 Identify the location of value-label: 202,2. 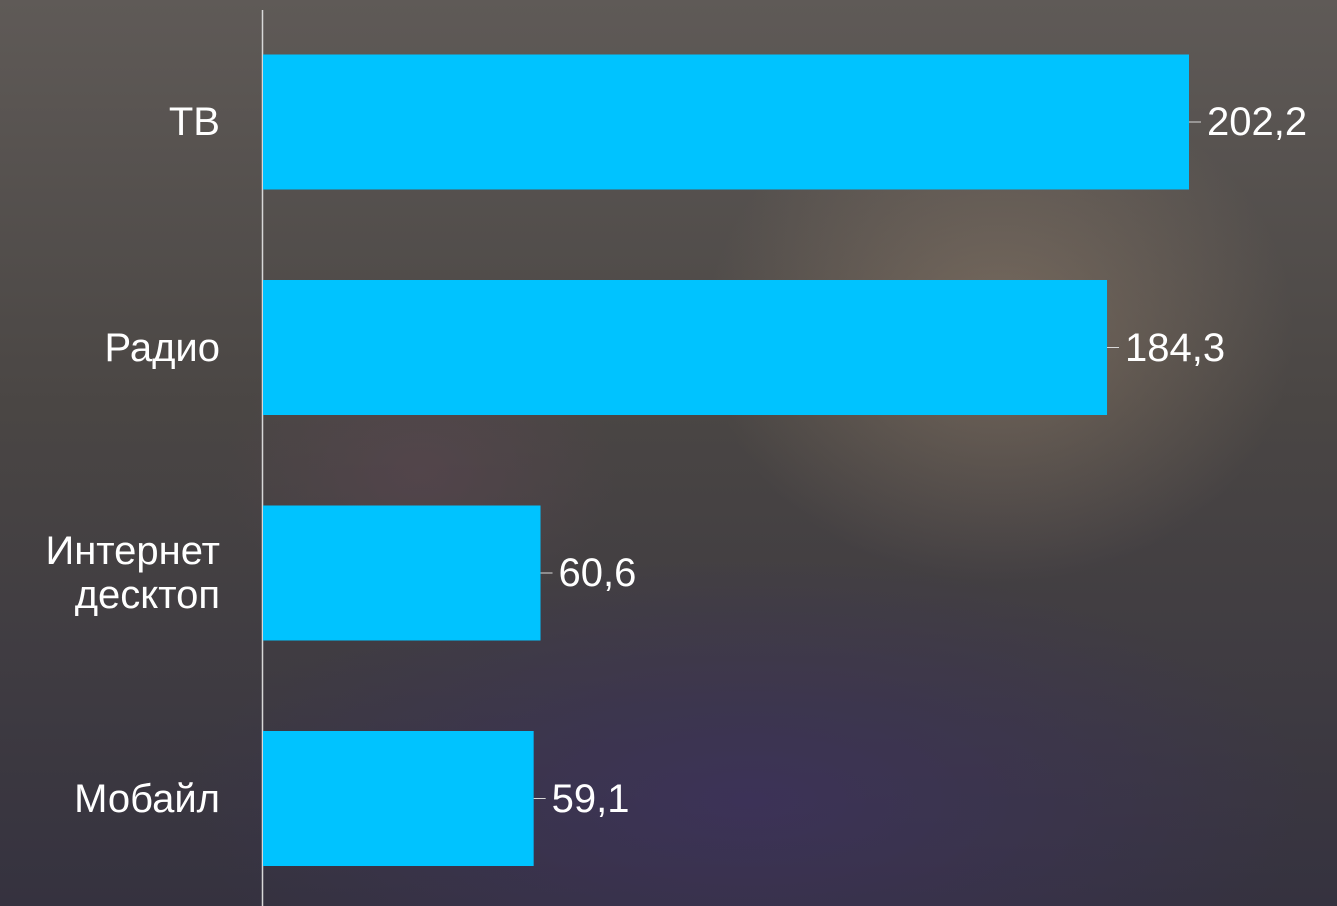
(1257, 122).